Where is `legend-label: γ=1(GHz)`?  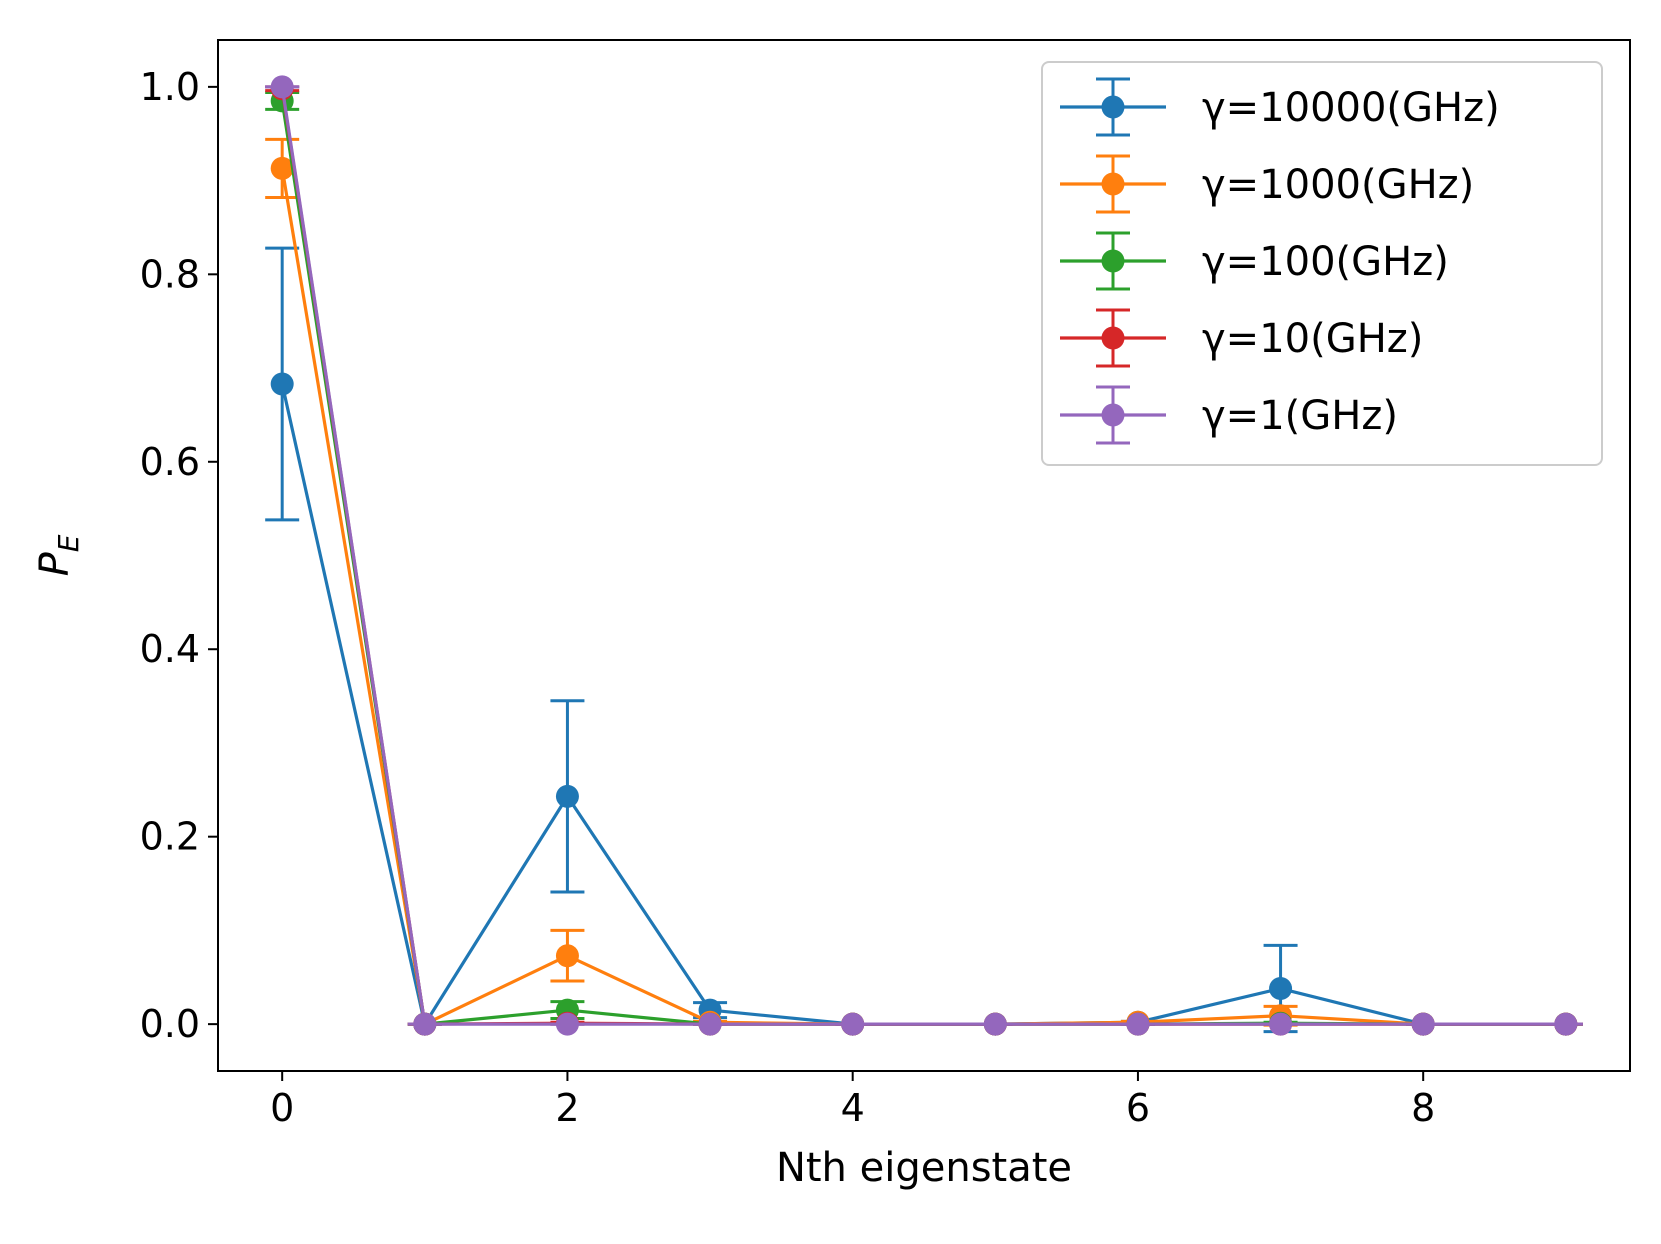 legend-label: γ=1(GHz) is located at coordinates (1300, 416).